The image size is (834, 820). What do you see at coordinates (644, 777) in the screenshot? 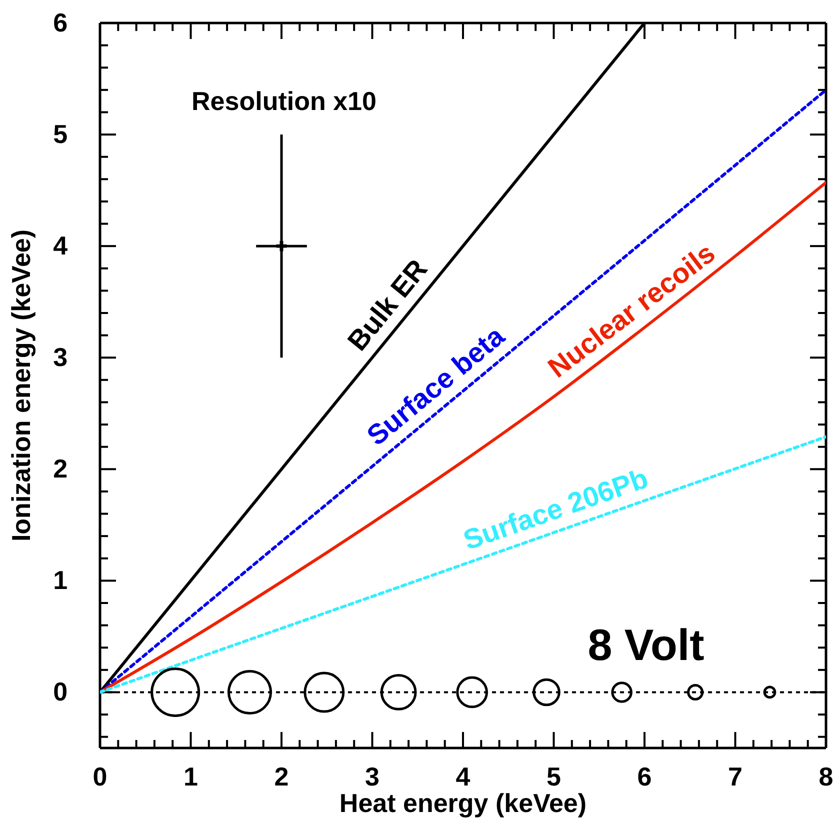
I see `x-tick-label: 6` at bounding box center [644, 777].